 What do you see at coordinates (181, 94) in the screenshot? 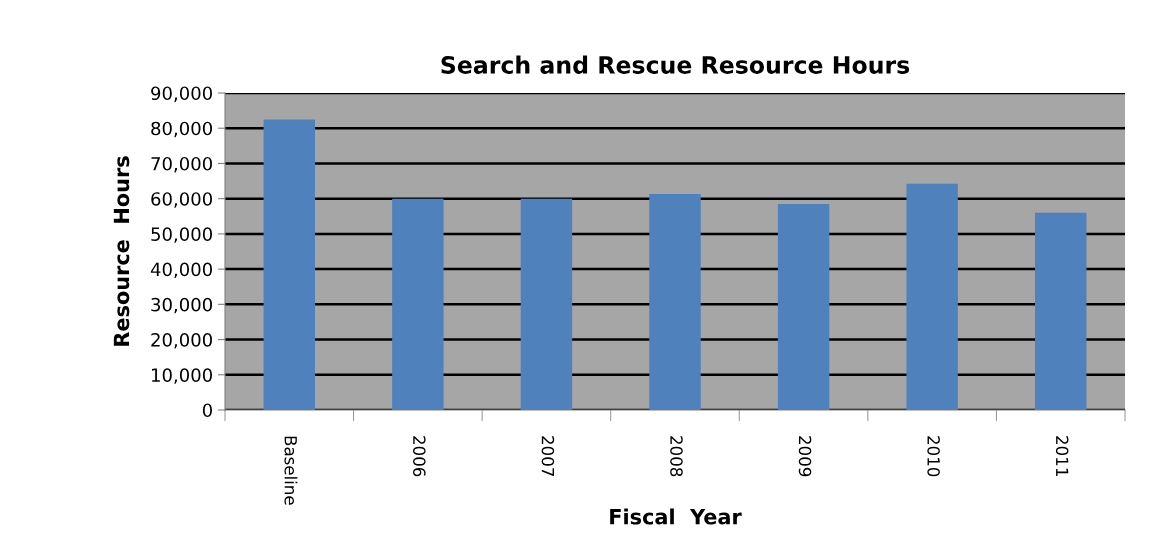
I see `y-tick-label: 90,000` at bounding box center [181, 94].